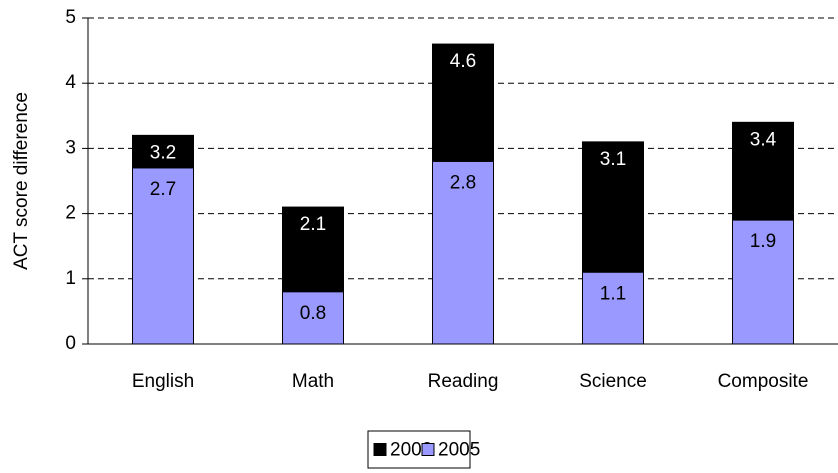 This screenshot has width=838, height=473. I want to click on value-label: 1.1, so click(613, 293).